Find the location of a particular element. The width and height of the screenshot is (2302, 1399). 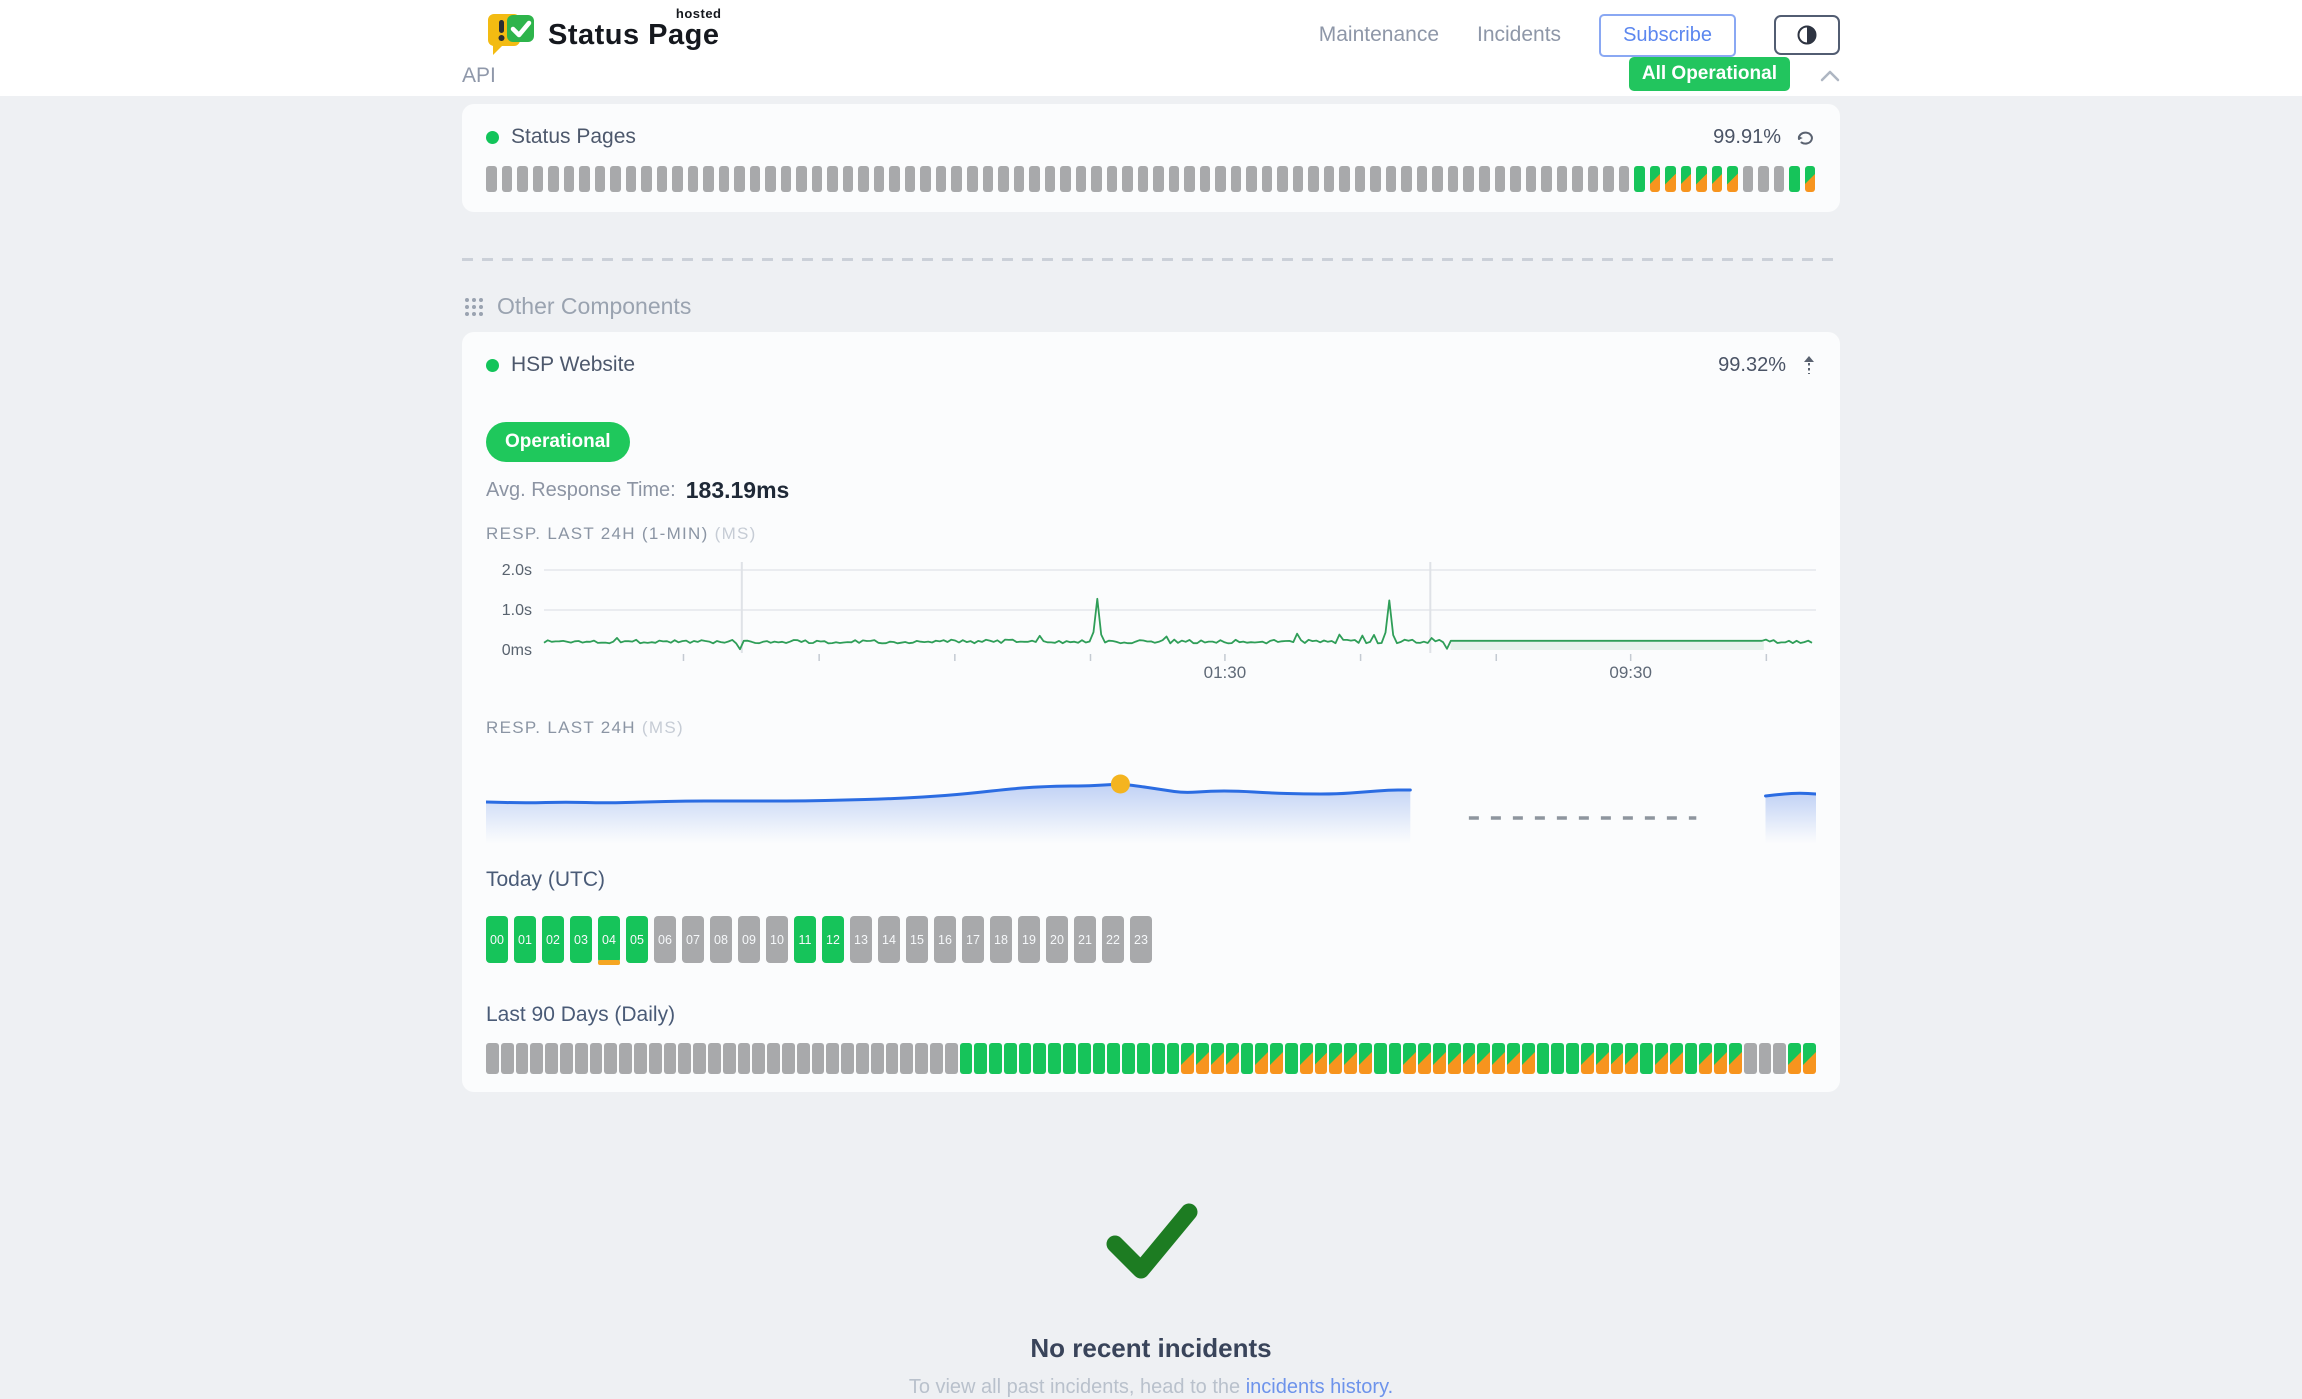

hour-block: 23 is located at coordinates (1141, 939).